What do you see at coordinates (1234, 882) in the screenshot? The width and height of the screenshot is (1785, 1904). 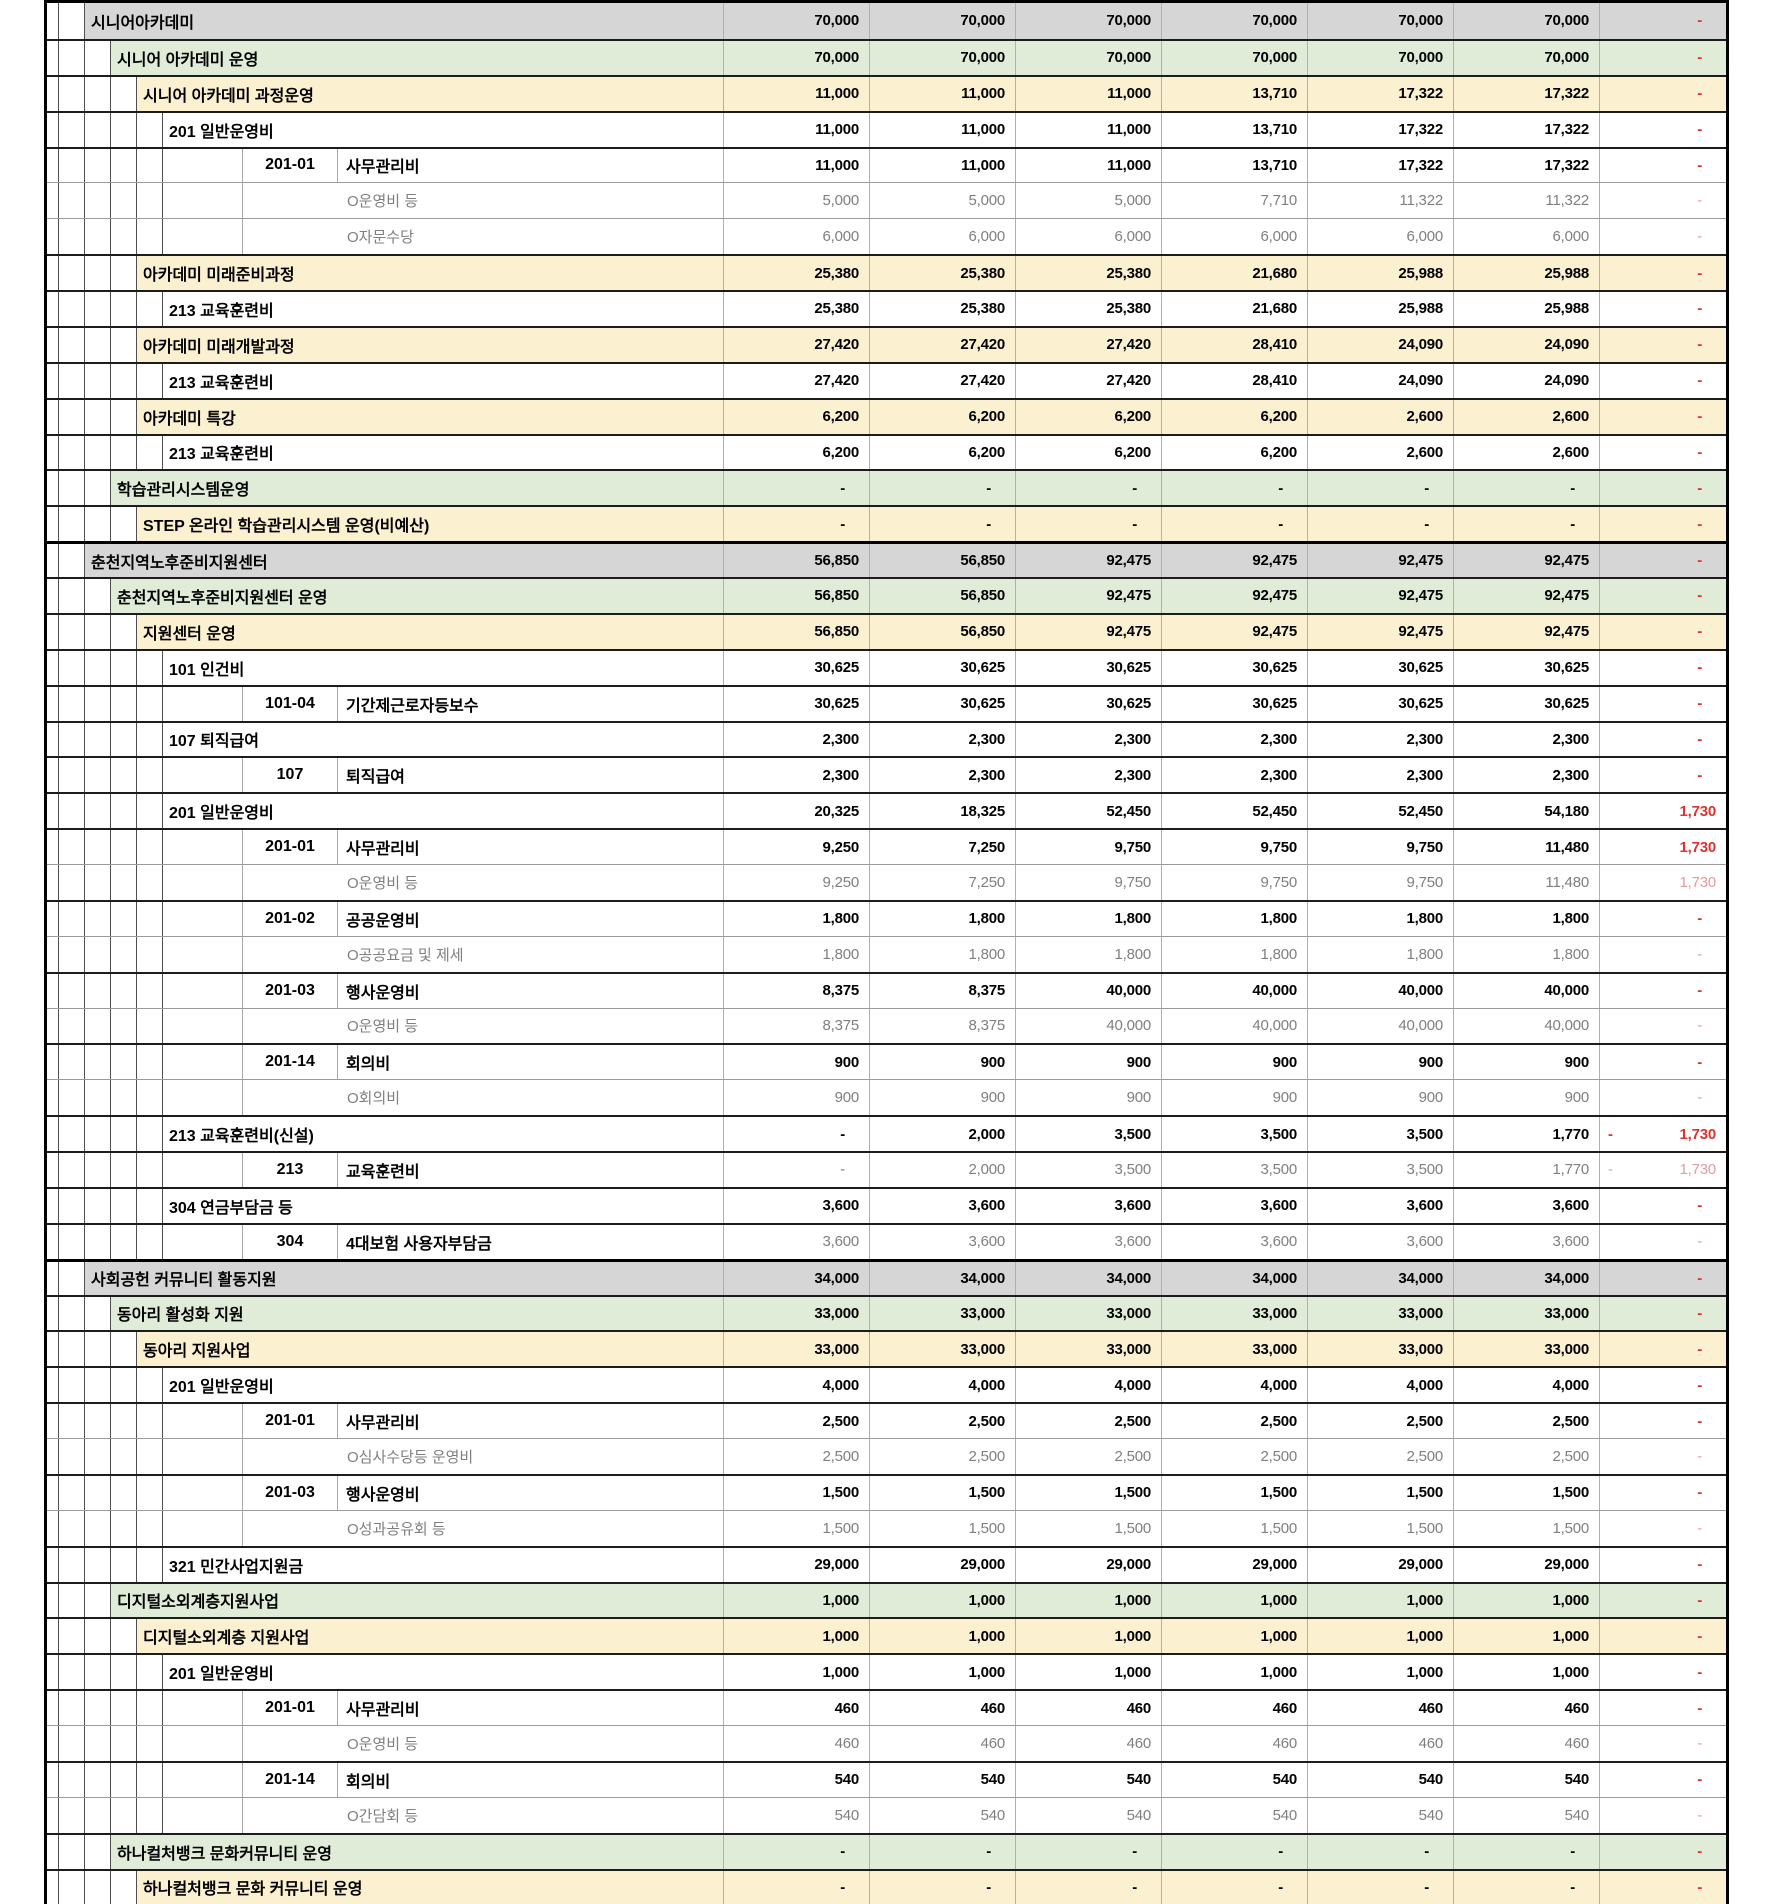 I see `value-cell: 9,750` at bounding box center [1234, 882].